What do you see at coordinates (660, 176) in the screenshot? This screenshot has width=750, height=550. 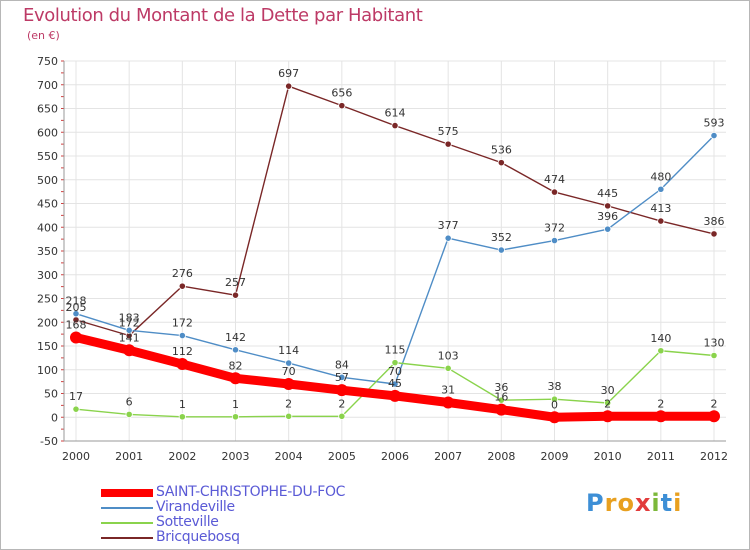 I see `data-label: 480` at bounding box center [660, 176].